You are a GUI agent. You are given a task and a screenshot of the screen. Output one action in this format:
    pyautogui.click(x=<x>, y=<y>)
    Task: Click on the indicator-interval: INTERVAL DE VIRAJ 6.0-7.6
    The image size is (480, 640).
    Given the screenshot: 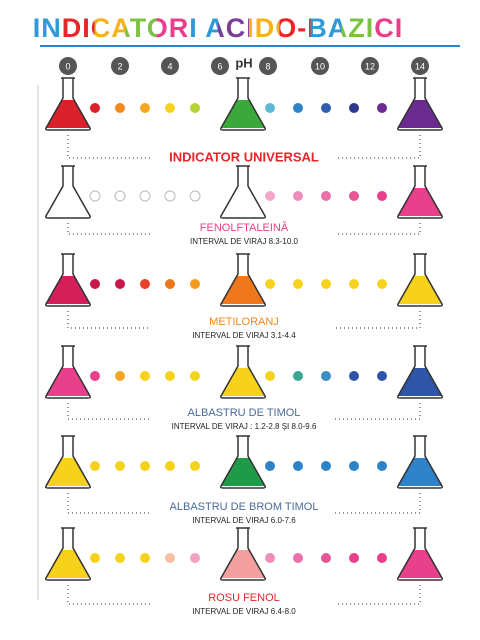 What is the action you would take?
    pyautogui.click(x=244, y=520)
    